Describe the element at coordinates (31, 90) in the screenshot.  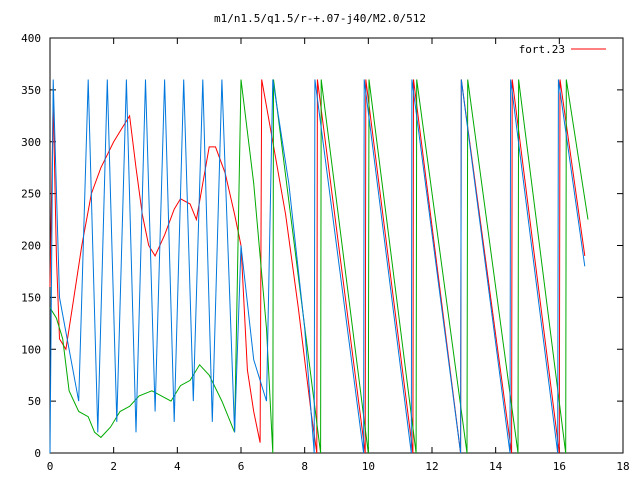
I see `y-tick-label: 350` at that location.